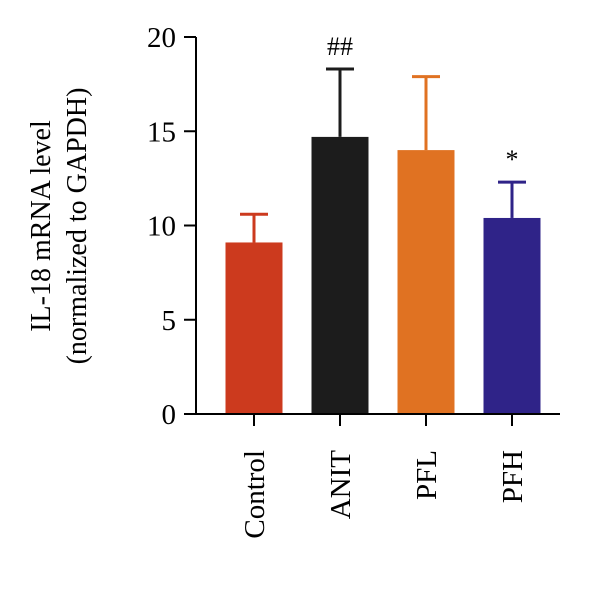 Image resolution: width=600 pixels, height=593 pixels. What do you see at coordinates (161, 227) in the screenshot?
I see `y-tick-label: 10` at bounding box center [161, 227].